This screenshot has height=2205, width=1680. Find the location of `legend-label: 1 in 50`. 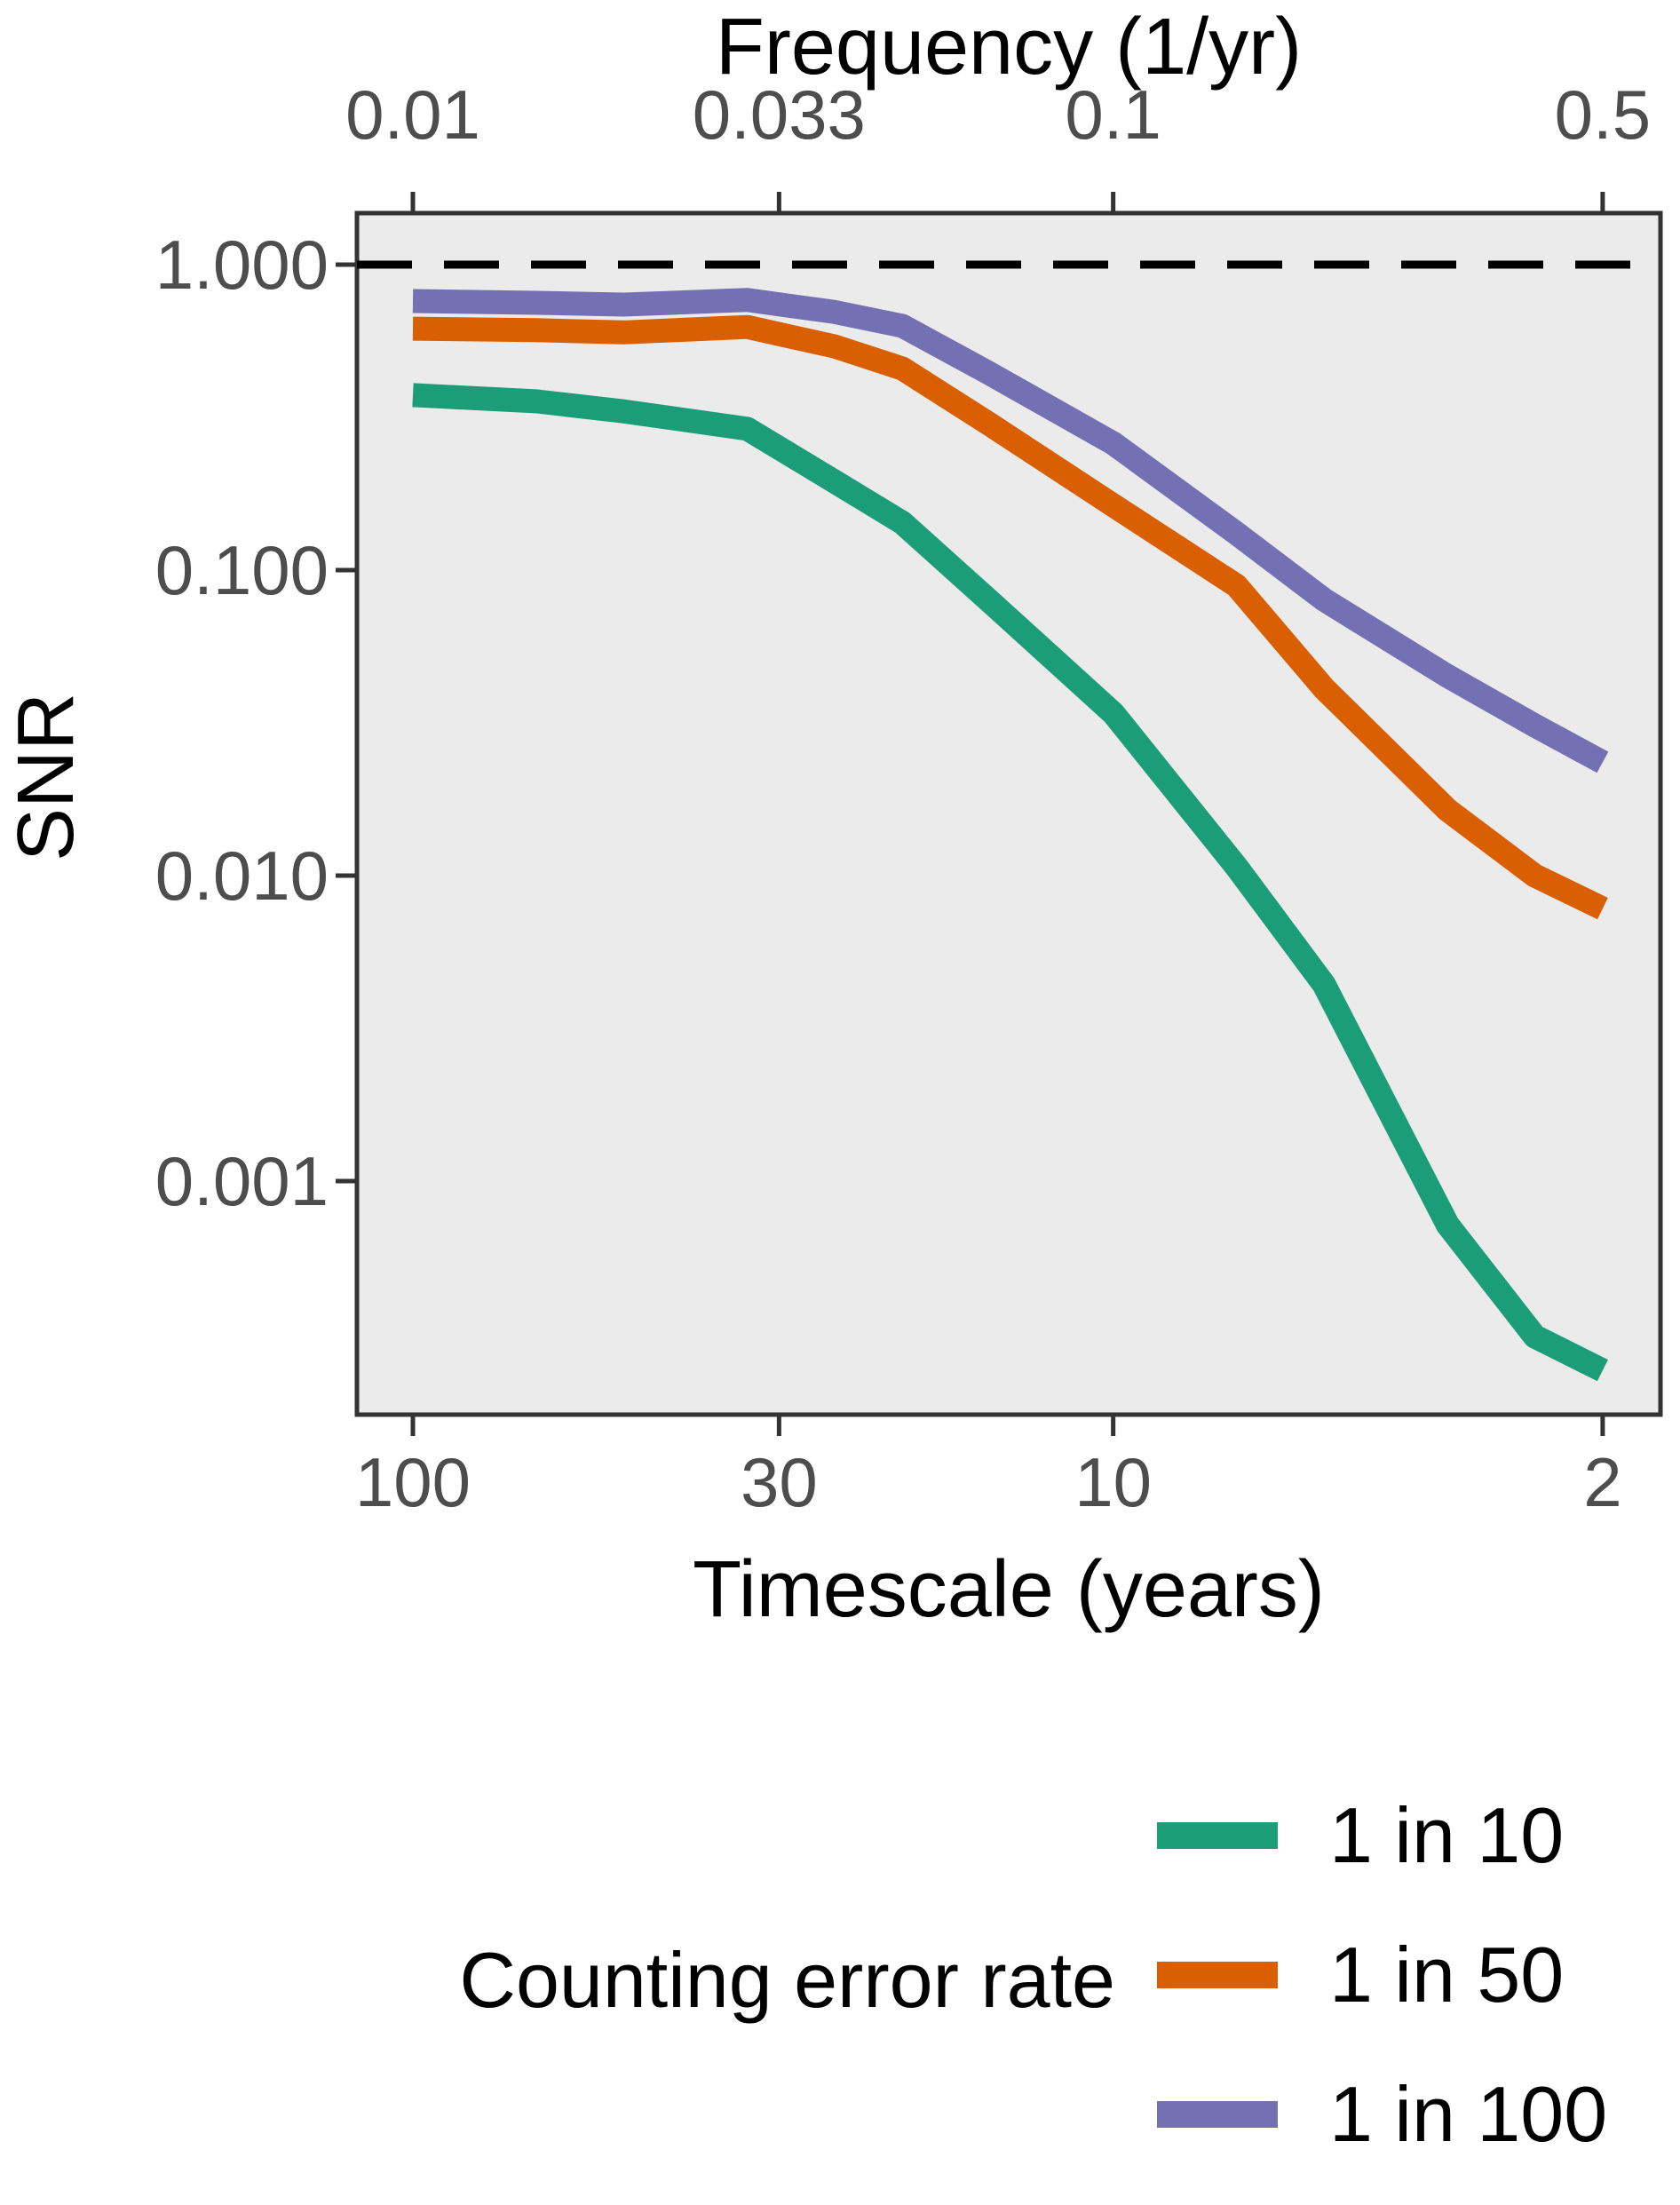

legend-label: 1 in 50 is located at coordinates (1447, 1975).